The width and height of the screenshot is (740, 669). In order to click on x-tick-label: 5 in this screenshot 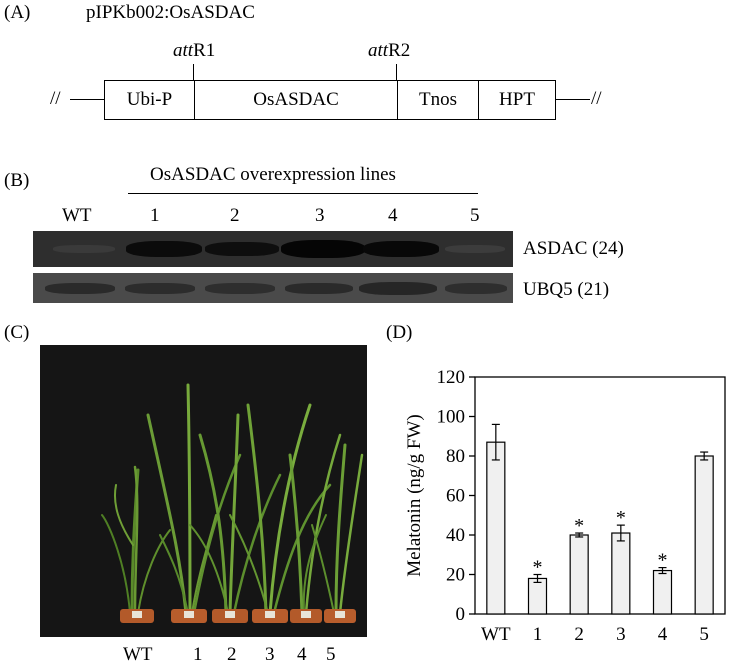, I will do `click(704, 634)`.